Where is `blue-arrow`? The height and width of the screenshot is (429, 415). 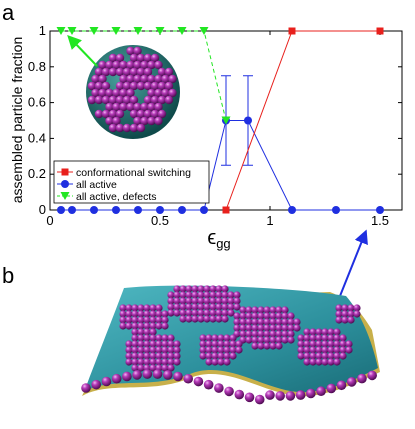
blue-arrow is located at coordinates (353, 263).